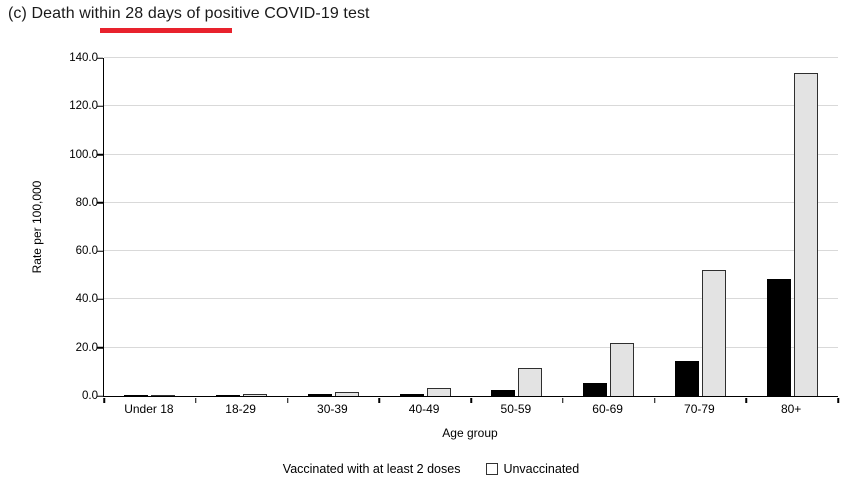 This screenshot has width=847, height=493. Describe the element at coordinates (492, 469) in the screenshot. I see `outlined-square-icon` at that location.